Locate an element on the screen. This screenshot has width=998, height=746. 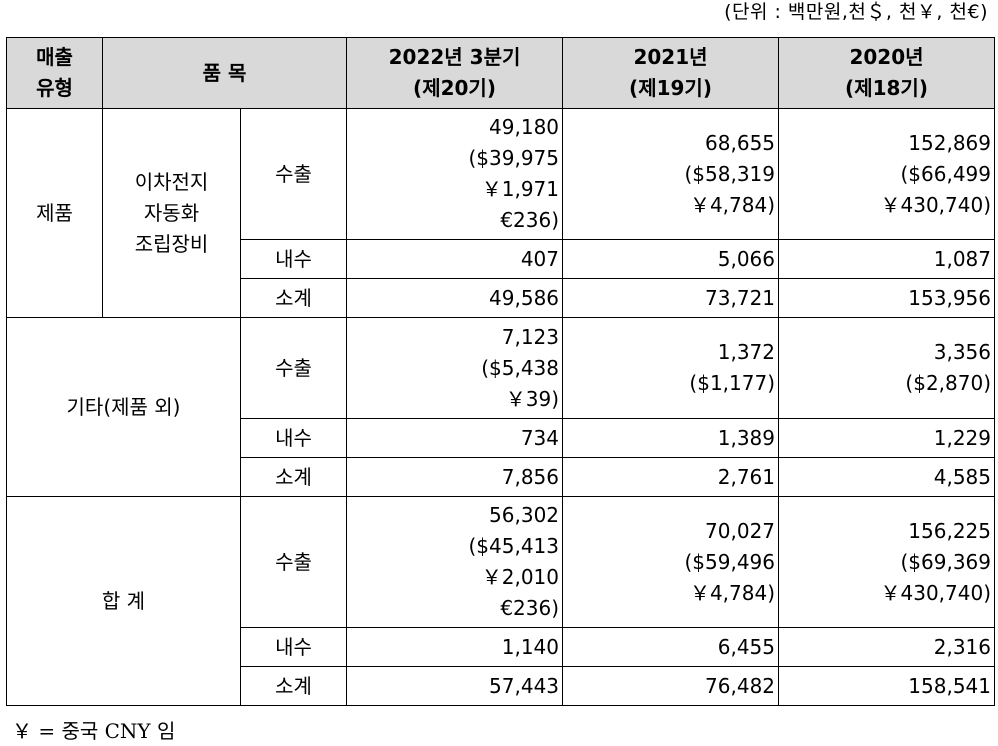
product-item-name: 이차전지 자동화 조립장비 is located at coordinates (171, 213).